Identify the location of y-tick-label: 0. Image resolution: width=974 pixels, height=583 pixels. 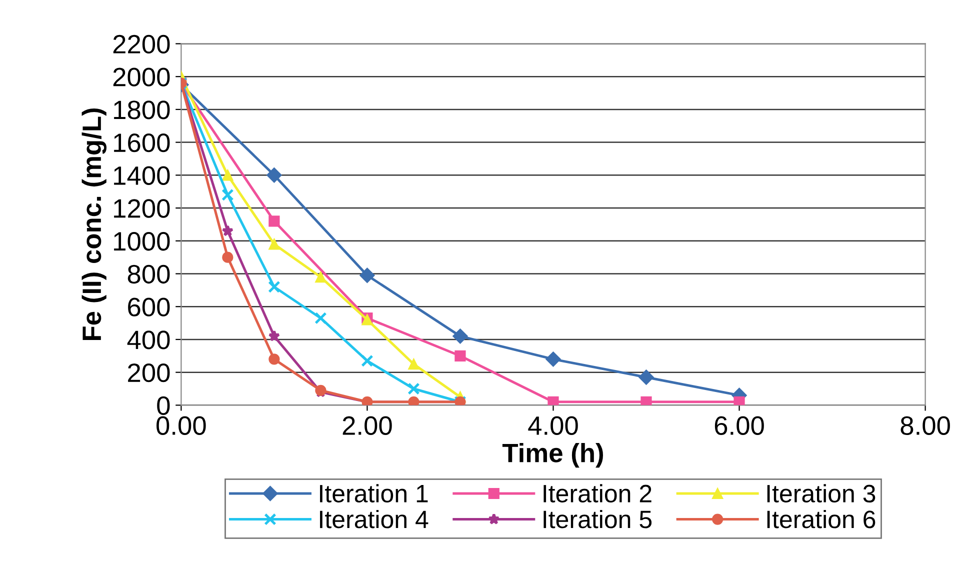
(163, 406).